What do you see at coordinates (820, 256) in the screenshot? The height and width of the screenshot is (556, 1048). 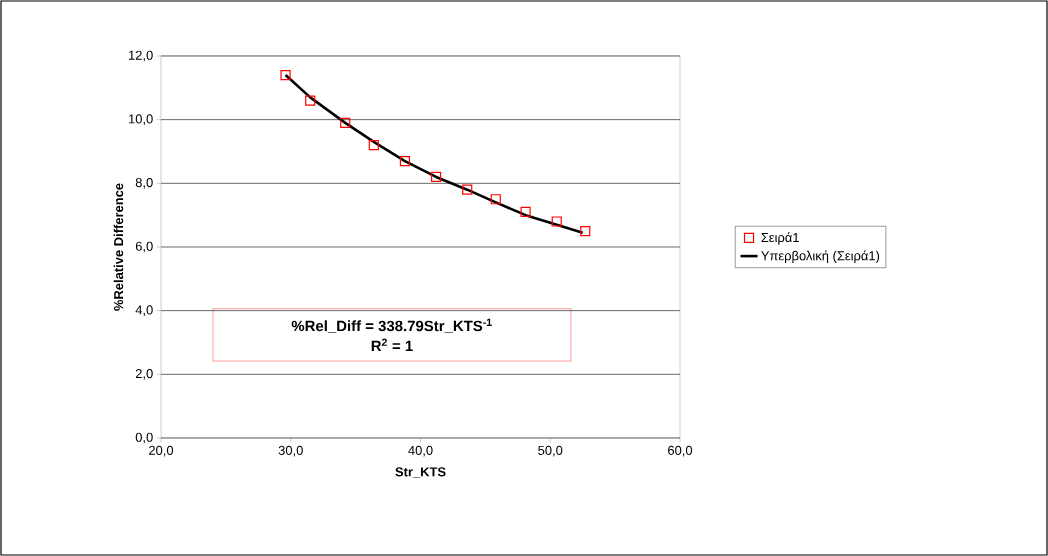 I see `legend-label: Υπερβολική (Σειρά1)` at bounding box center [820, 256].